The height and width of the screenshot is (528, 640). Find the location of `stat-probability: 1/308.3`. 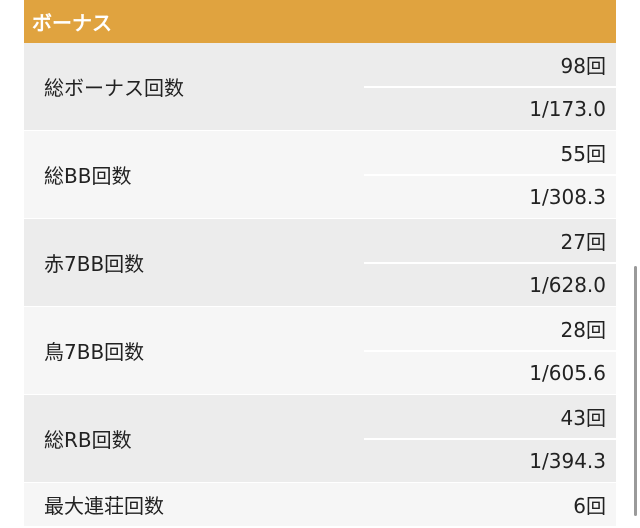

stat-probability: 1/308.3 is located at coordinates (567, 196).